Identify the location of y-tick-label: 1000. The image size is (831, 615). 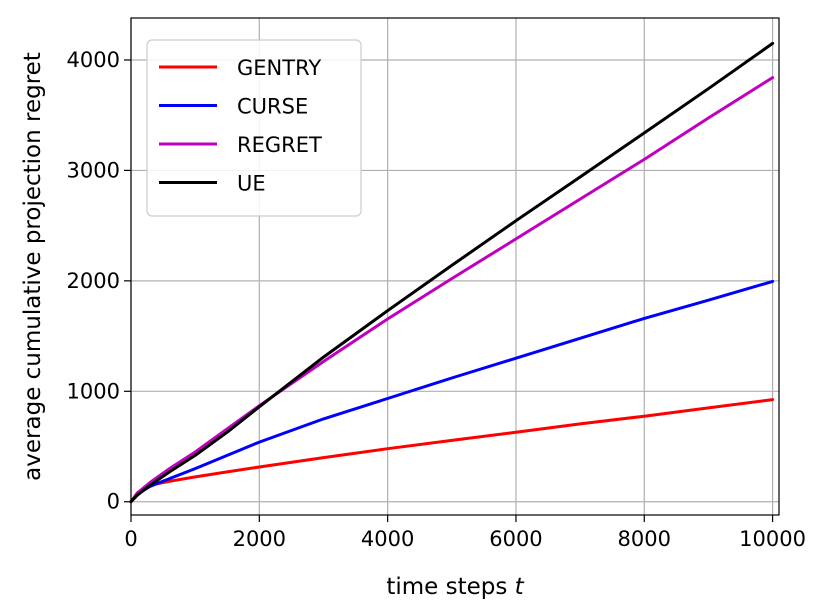
(93, 391).